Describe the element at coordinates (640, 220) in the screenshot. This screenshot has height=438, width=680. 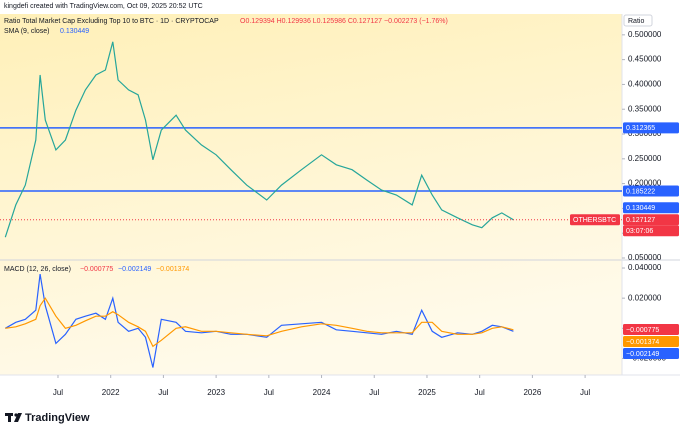
I see `last-price-label: 0.127127` at that location.